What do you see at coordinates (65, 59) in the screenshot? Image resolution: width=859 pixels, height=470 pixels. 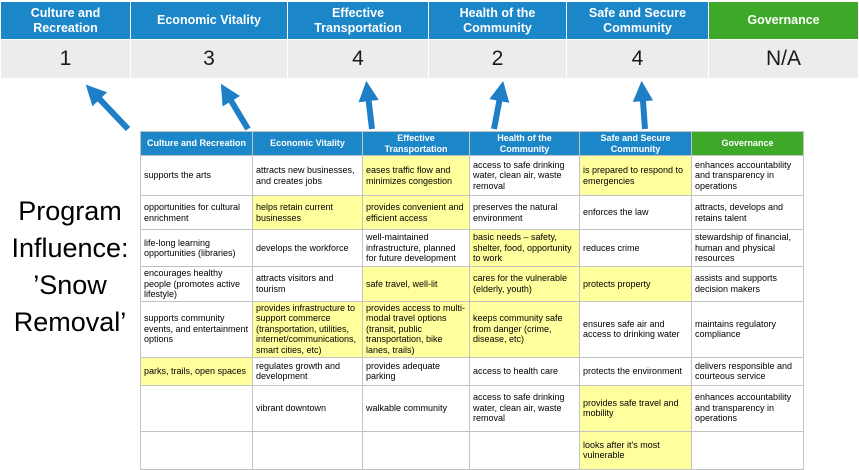 I see `score-culture-and-recreation: 1` at bounding box center [65, 59].